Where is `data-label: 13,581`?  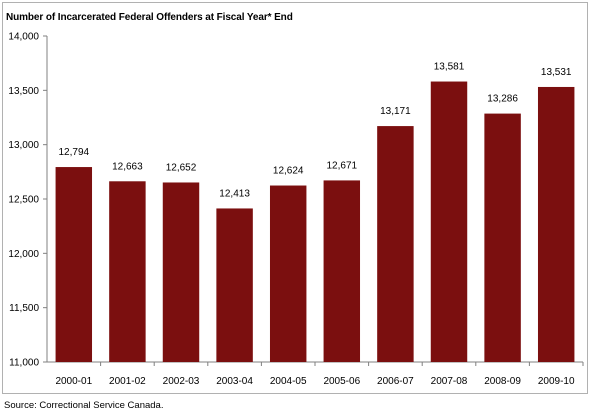
data-label: 13,581 is located at coordinates (449, 67).